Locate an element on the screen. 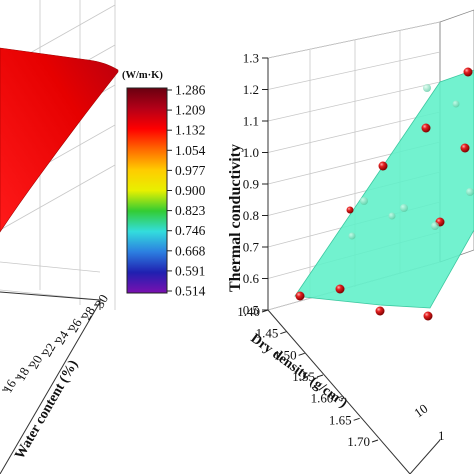  colorbar-tick-label: 0.823 is located at coordinates (190, 210).